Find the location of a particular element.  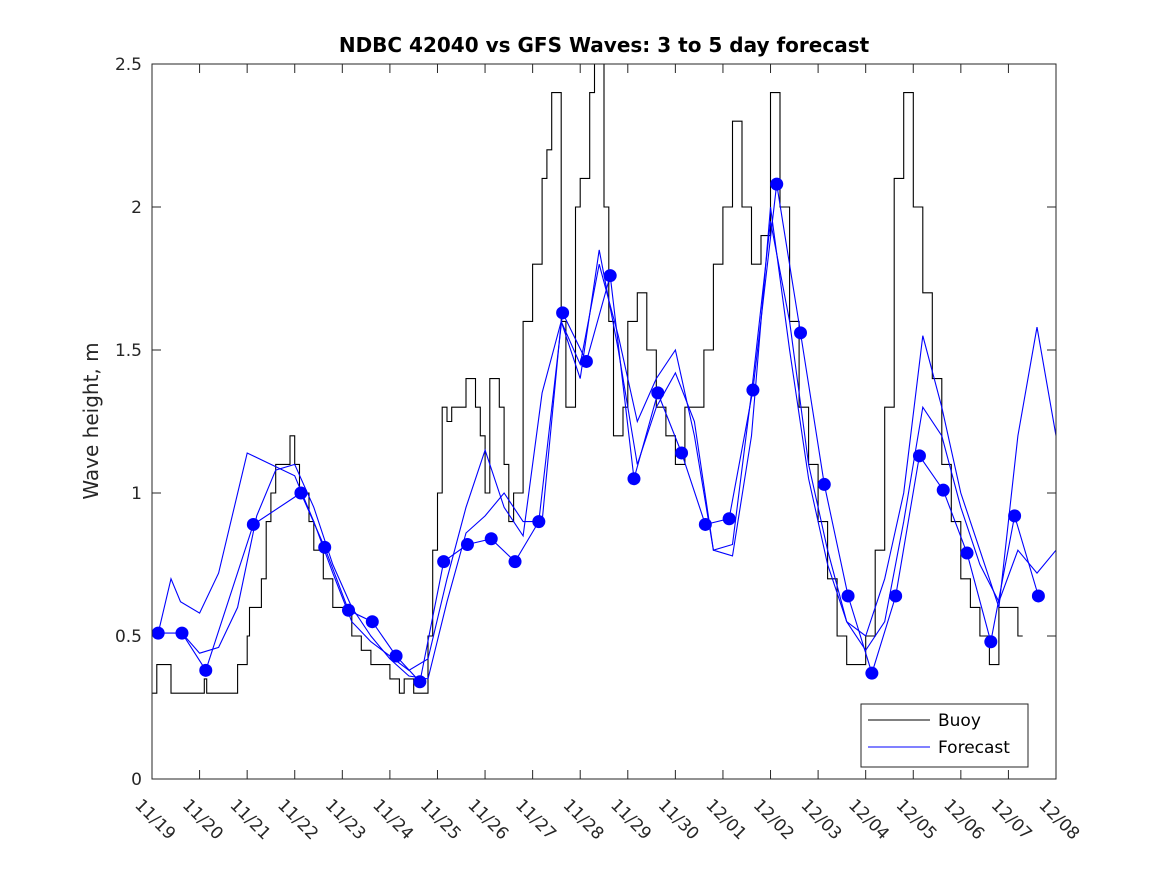

legend-label-forecast: Forecast is located at coordinates (974, 748).